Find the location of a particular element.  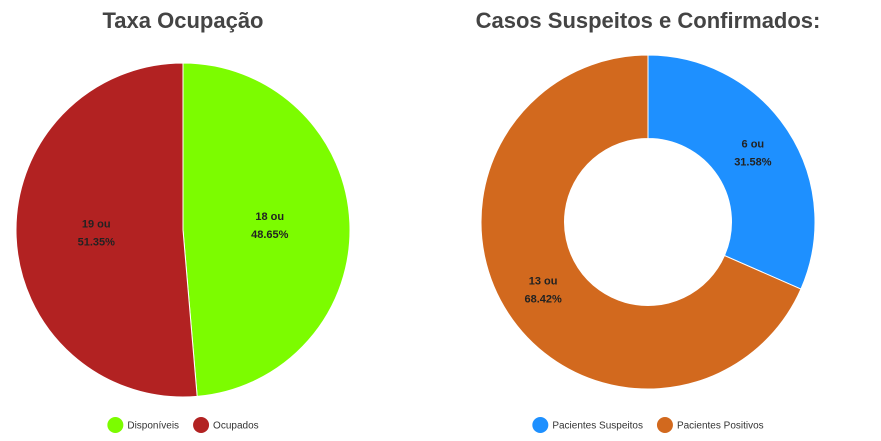

slice-label: 13 ou is located at coordinates (543, 281).